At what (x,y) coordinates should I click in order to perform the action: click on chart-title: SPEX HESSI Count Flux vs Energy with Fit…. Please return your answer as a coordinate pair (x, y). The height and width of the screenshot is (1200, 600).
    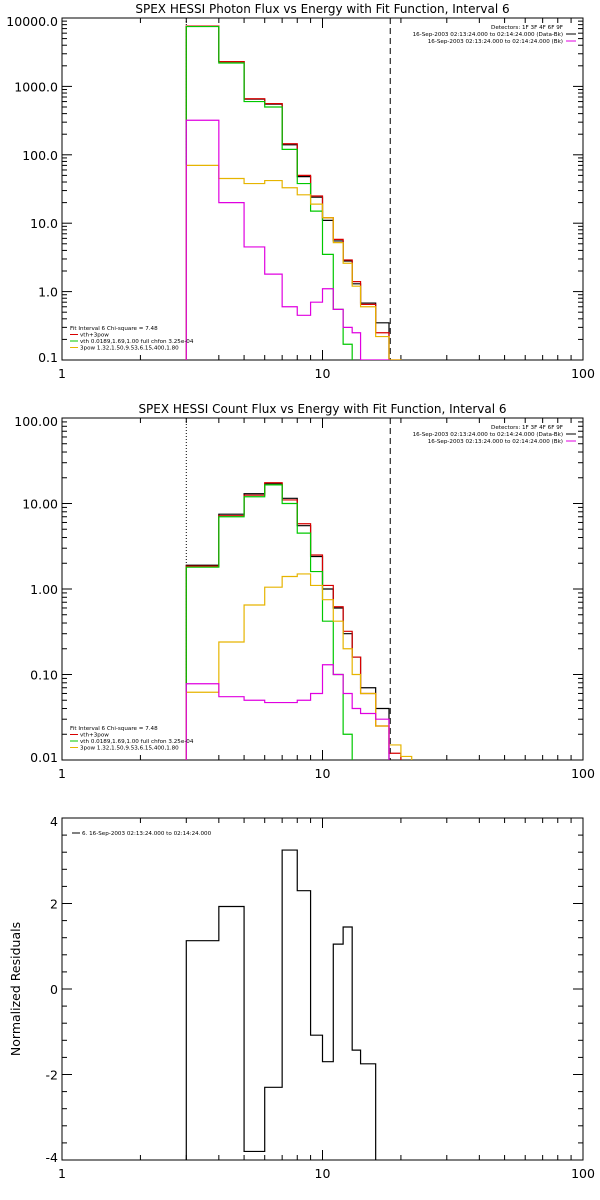
    Looking at the image, I should click on (322, 409).